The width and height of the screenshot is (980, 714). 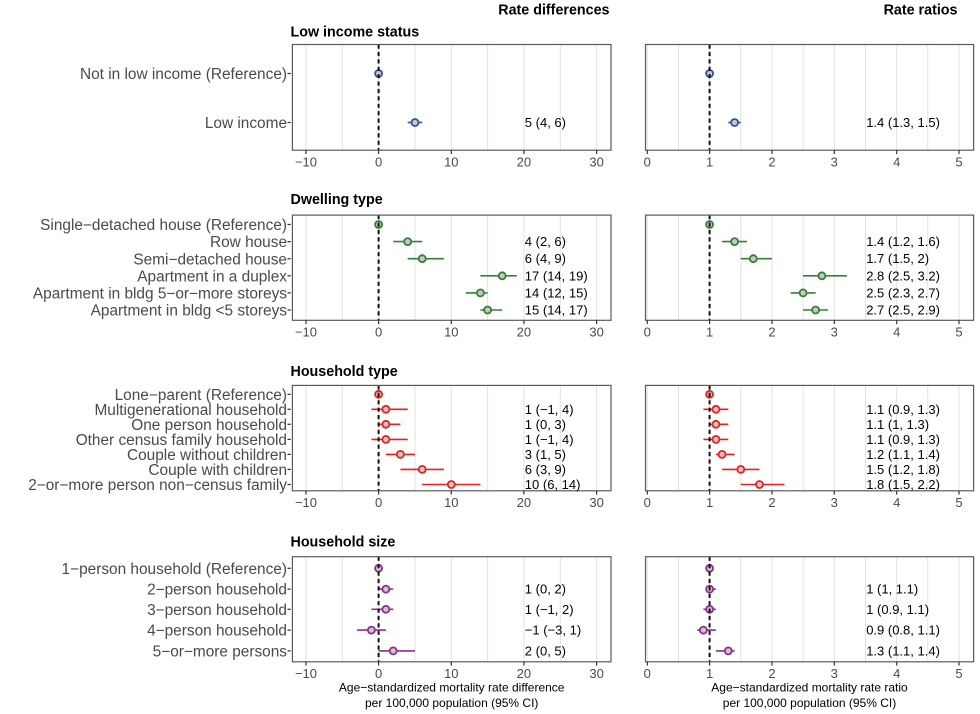 What do you see at coordinates (217, 610) in the screenshot?
I see `svg-text: 3−person household` at bounding box center [217, 610].